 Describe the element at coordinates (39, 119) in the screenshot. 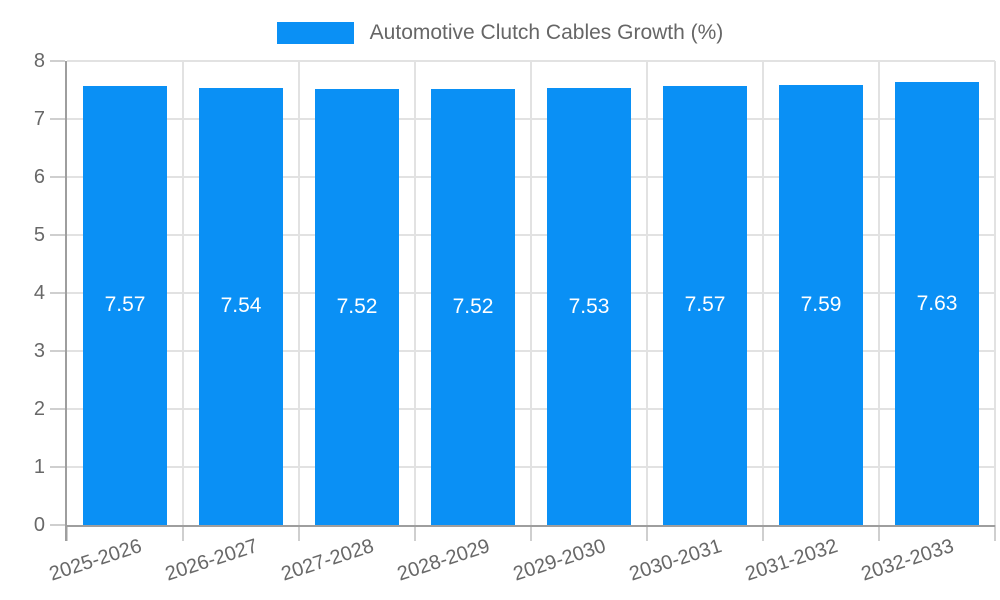

I see `y-tick-label: 7` at that location.